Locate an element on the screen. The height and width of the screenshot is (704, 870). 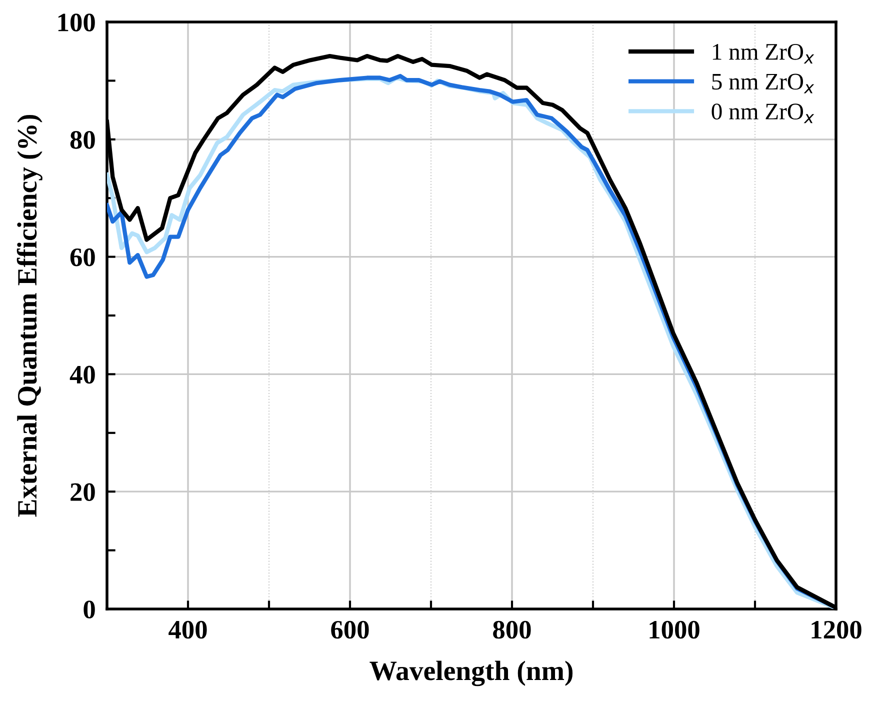
y-axis-title: External Quantum Efficiency (%) is located at coordinates (29, 315).